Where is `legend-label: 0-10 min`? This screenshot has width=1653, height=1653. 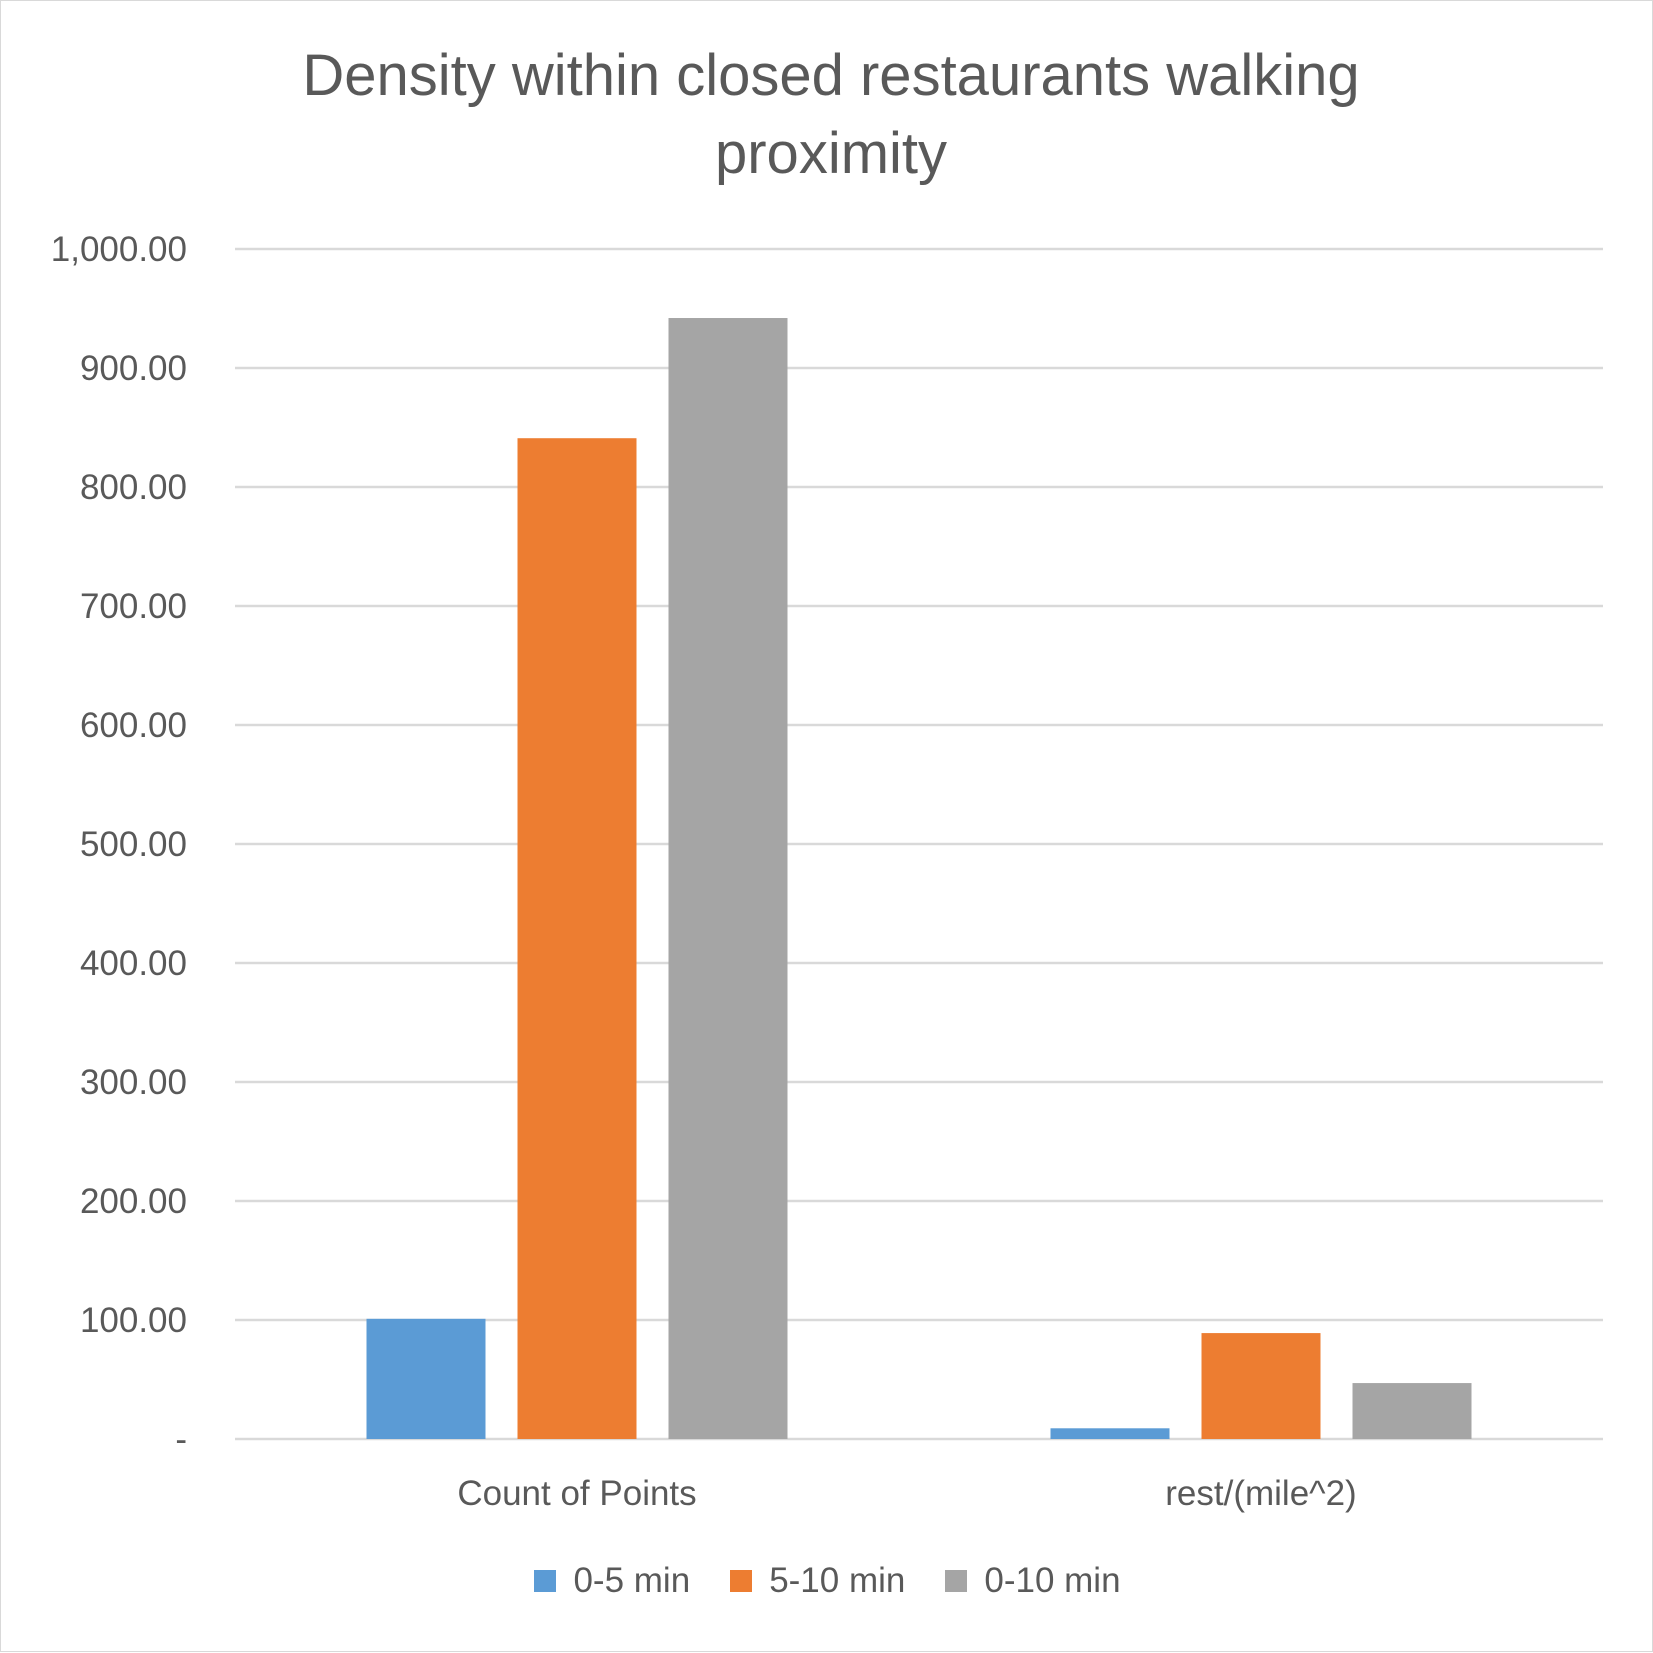
legend-label: 0-10 min is located at coordinates (1052, 1580).